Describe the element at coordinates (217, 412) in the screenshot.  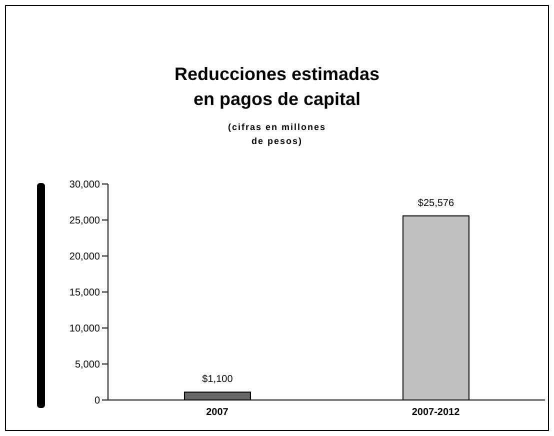
I see `x-tick-label: 2007` at that location.